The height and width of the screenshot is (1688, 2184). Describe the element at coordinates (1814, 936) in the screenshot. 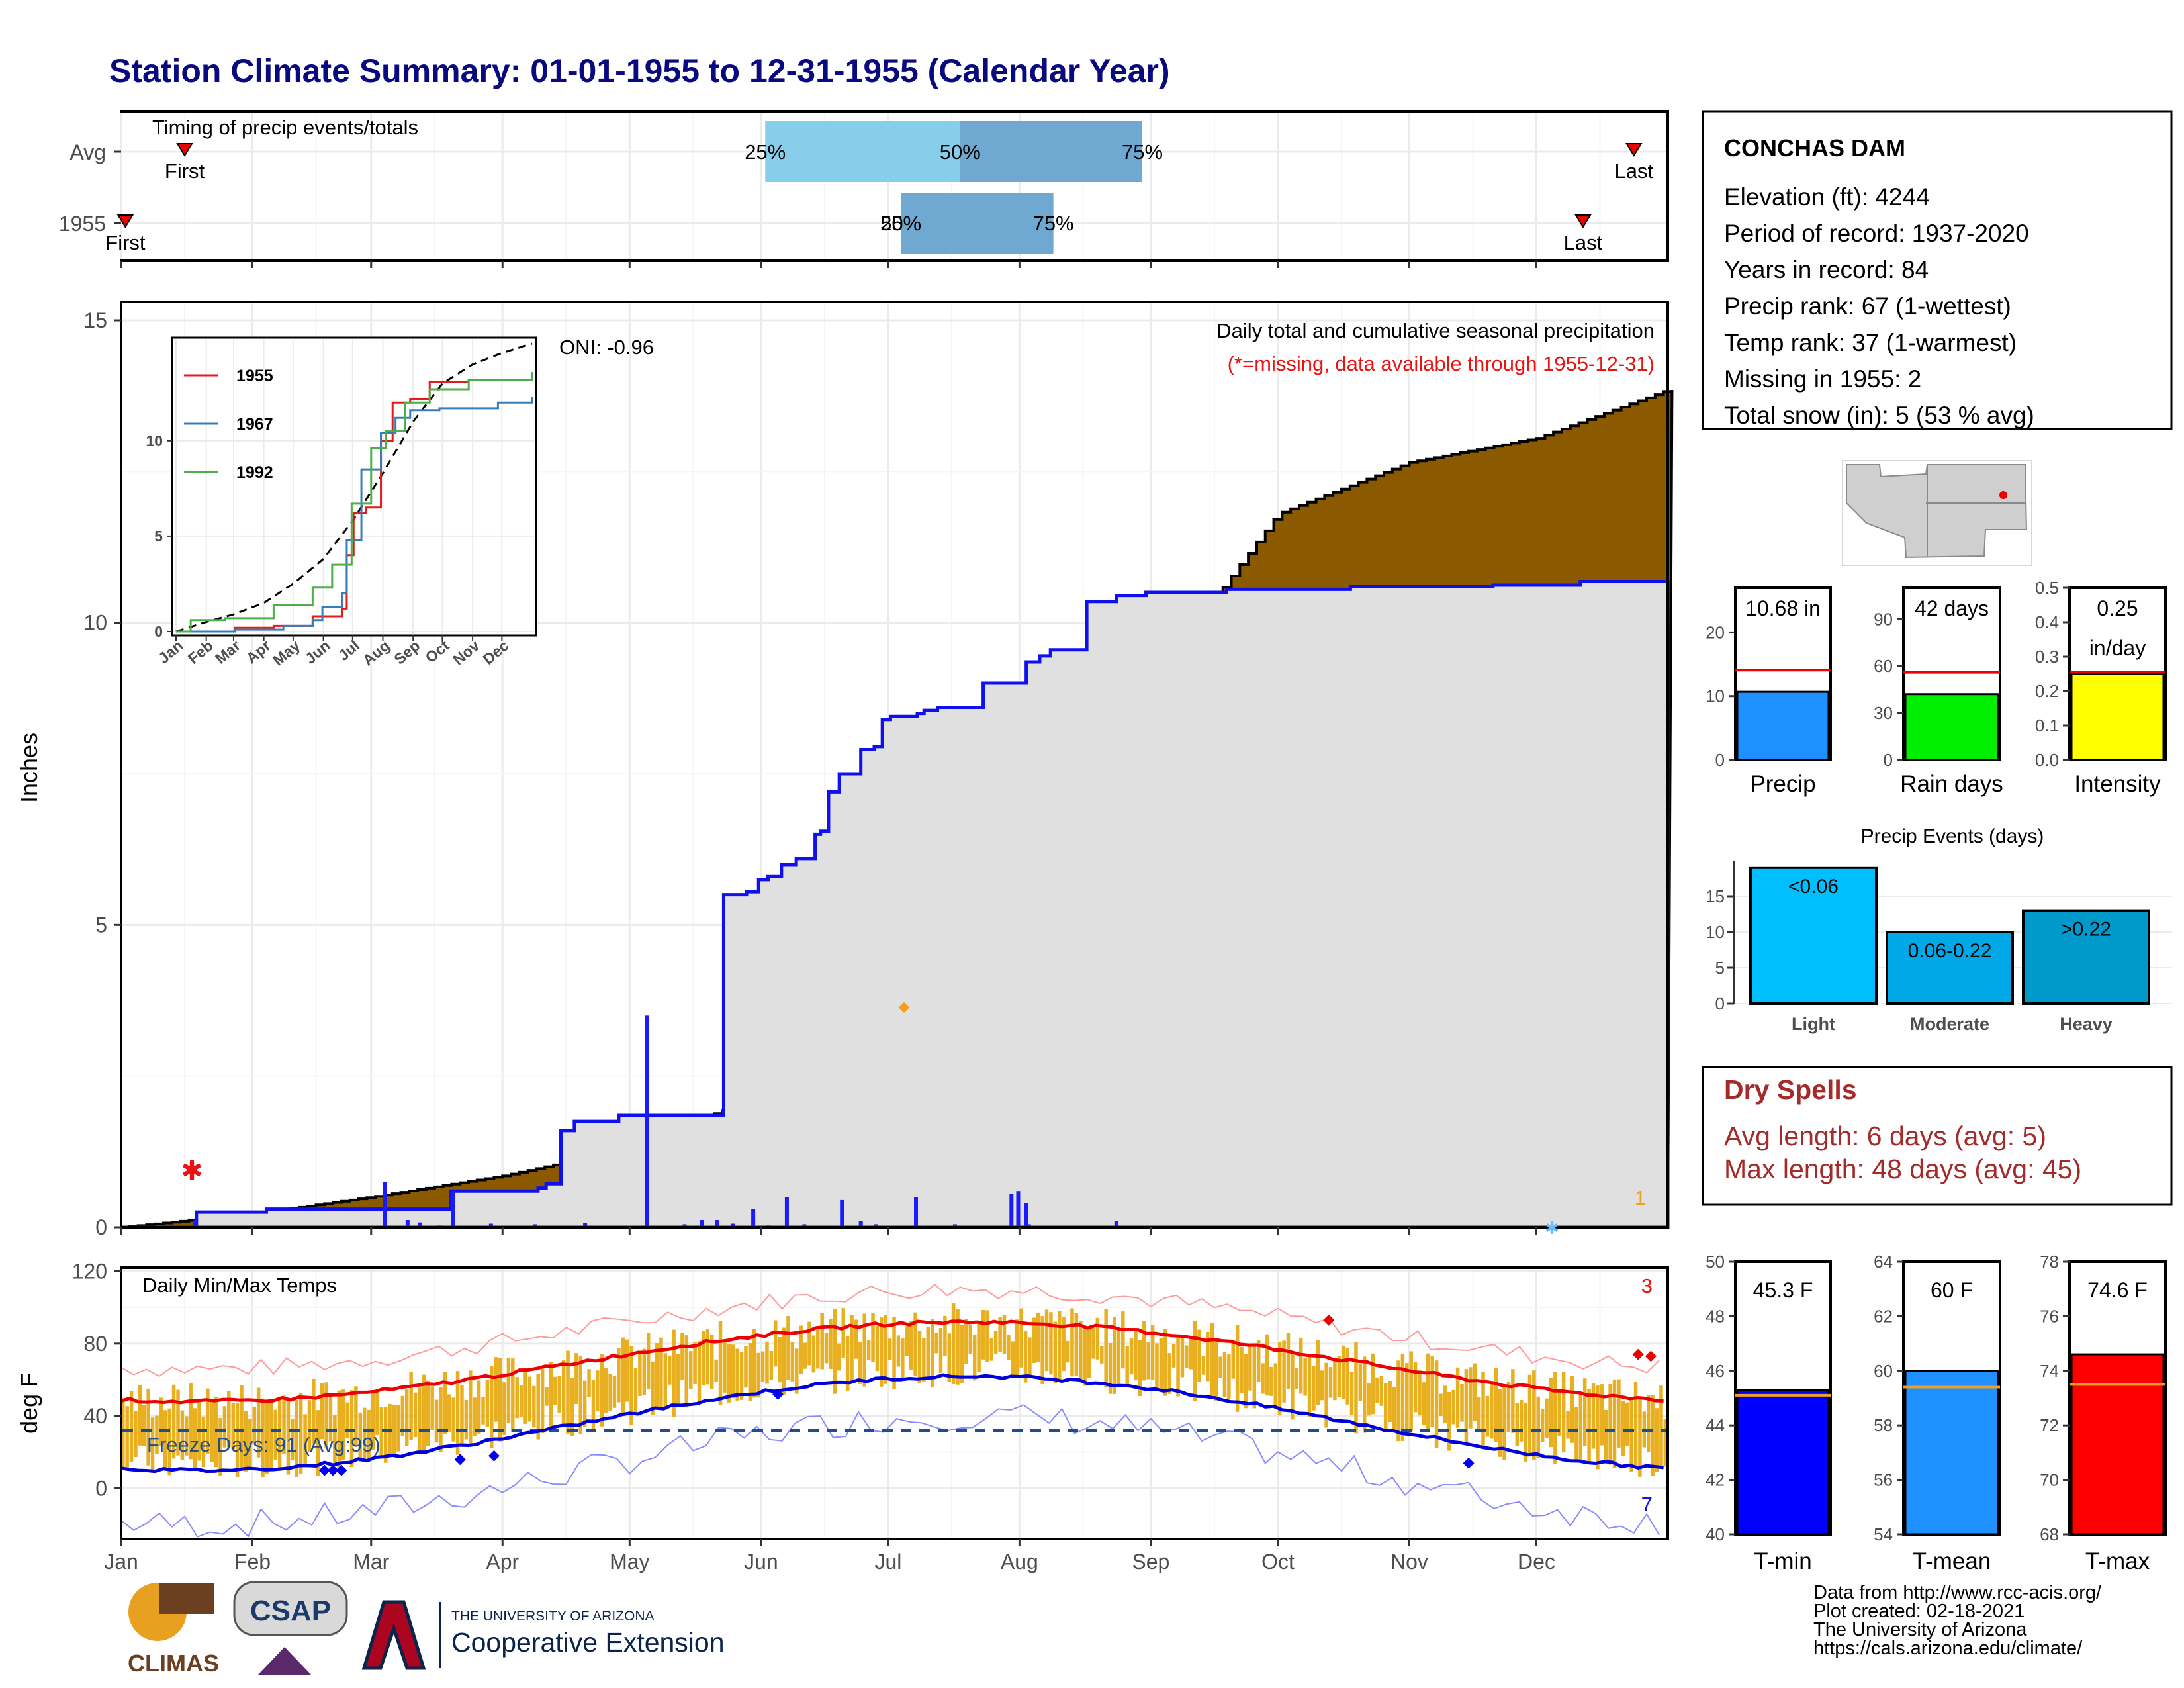

I see `events-bar-light` at that location.